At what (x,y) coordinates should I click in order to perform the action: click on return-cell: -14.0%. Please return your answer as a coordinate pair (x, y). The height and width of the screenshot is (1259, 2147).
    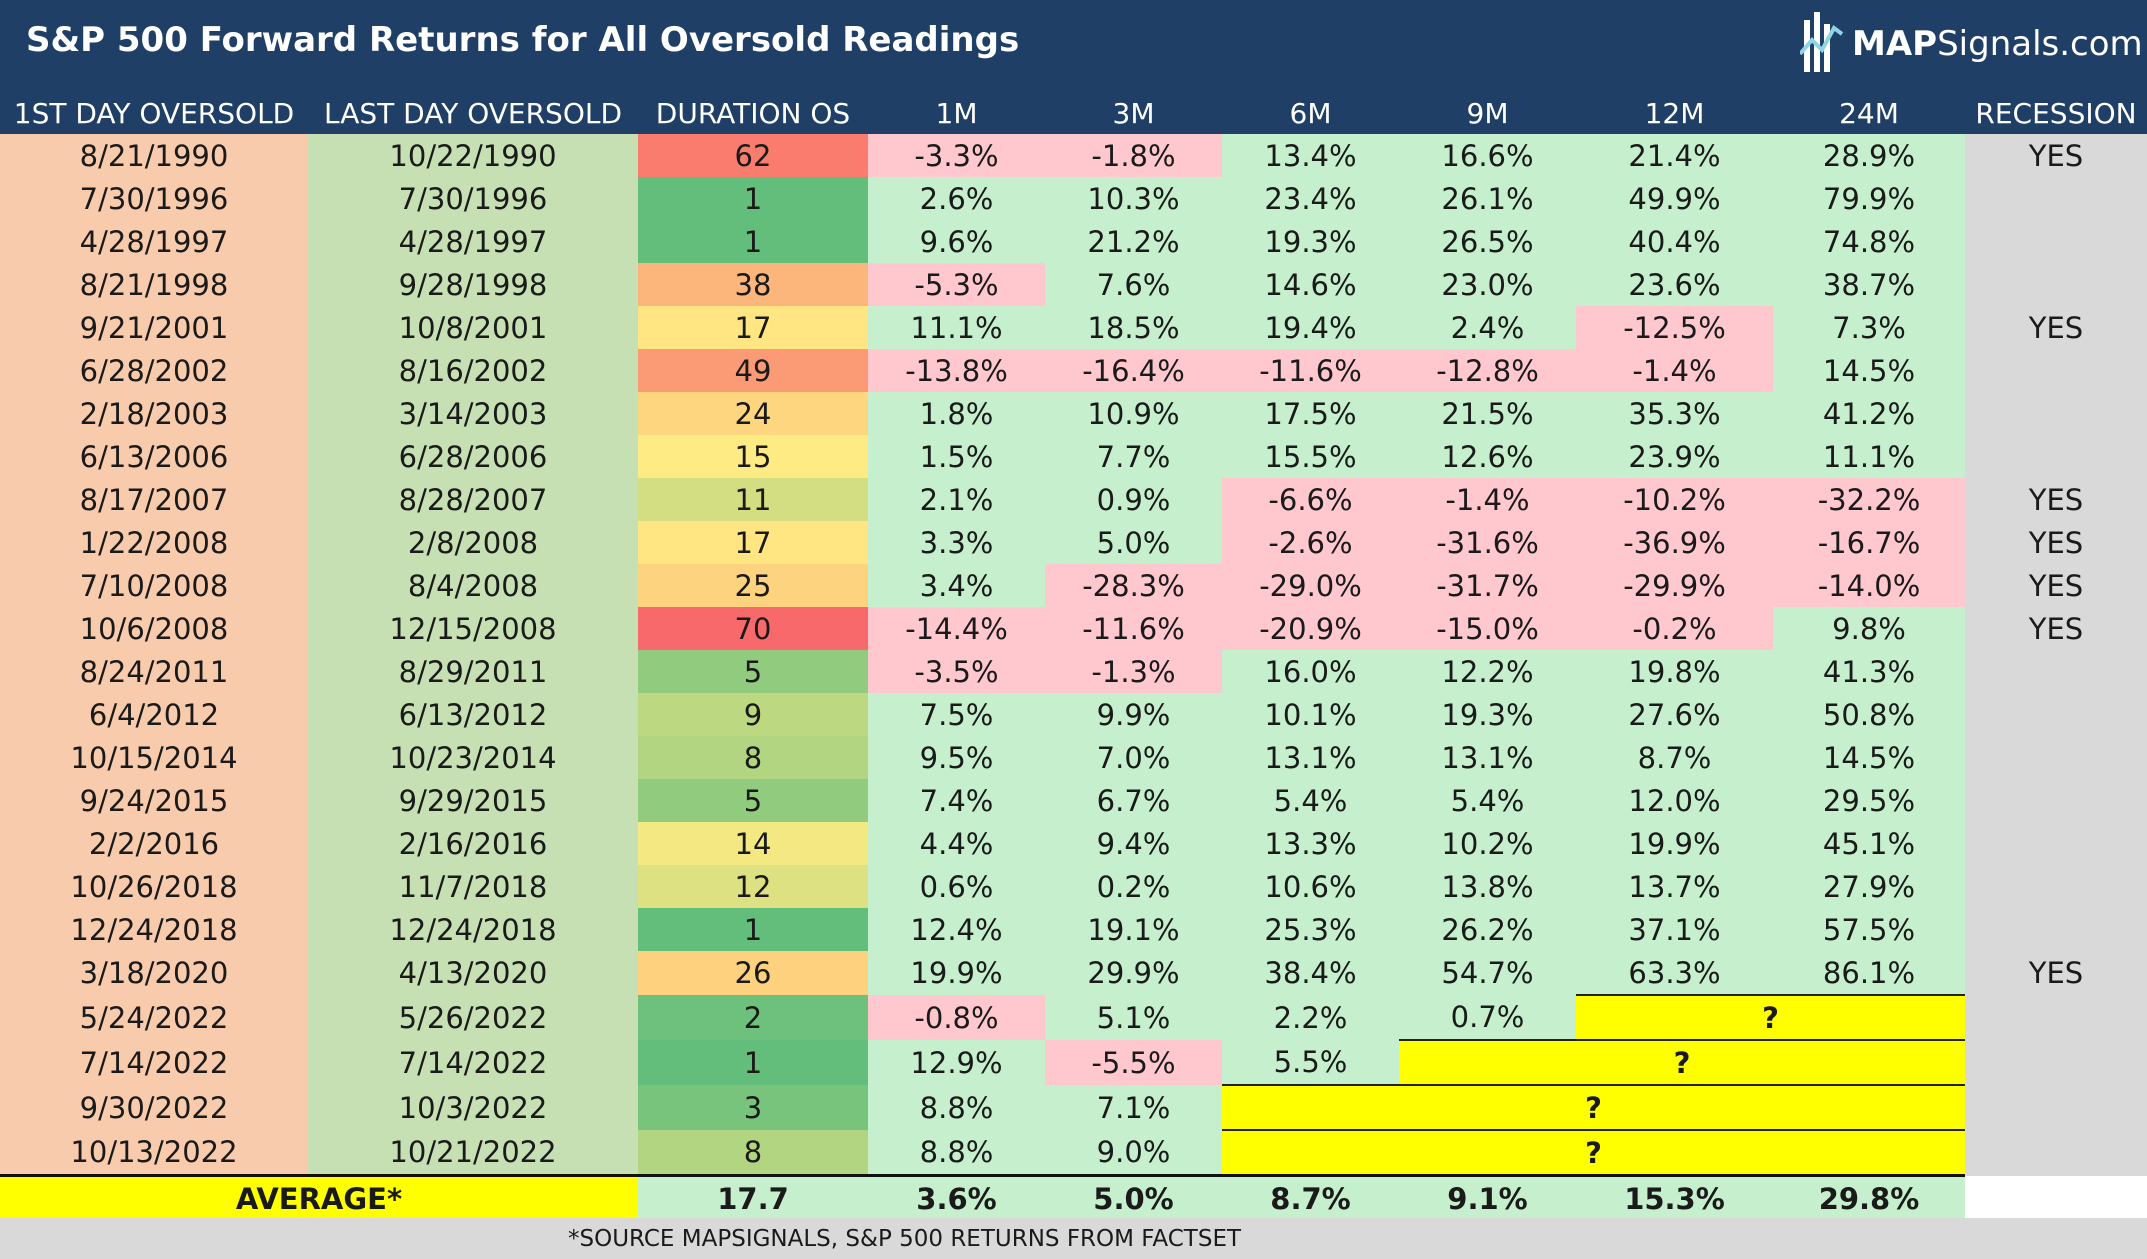
    Looking at the image, I should click on (1869, 585).